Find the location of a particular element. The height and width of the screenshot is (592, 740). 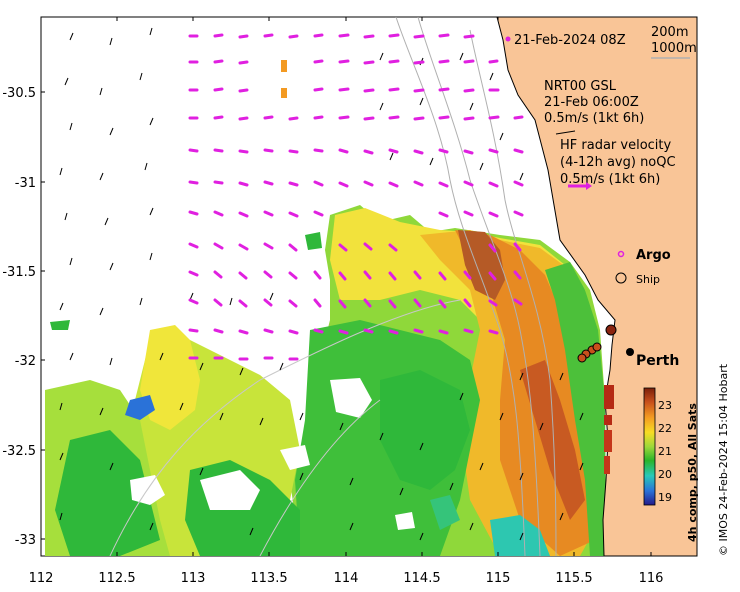

colorbar-tick: 21 is located at coordinates (665, 451).